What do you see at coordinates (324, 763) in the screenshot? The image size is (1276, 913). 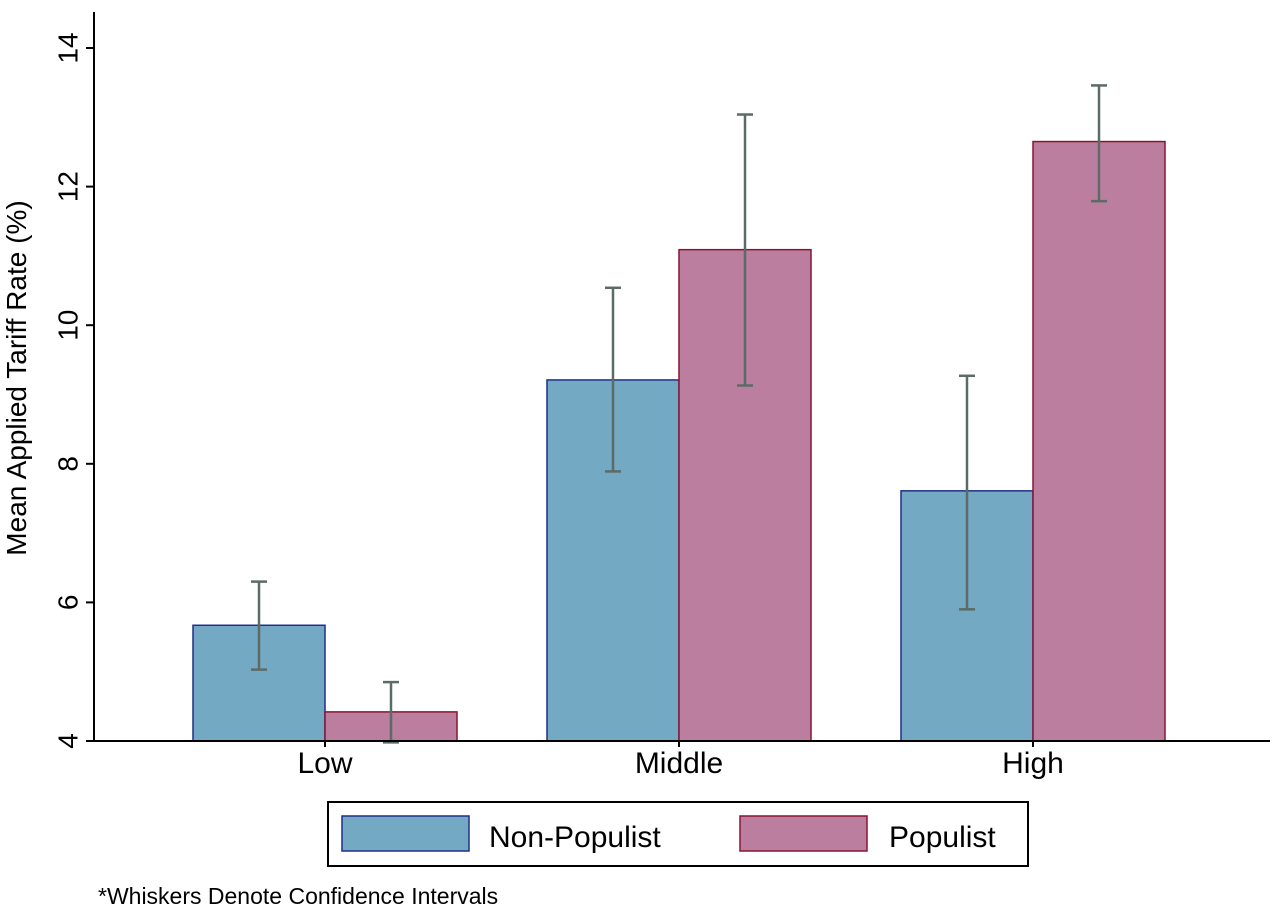 I see `x-tick-label-low: Low` at bounding box center [324, 763].